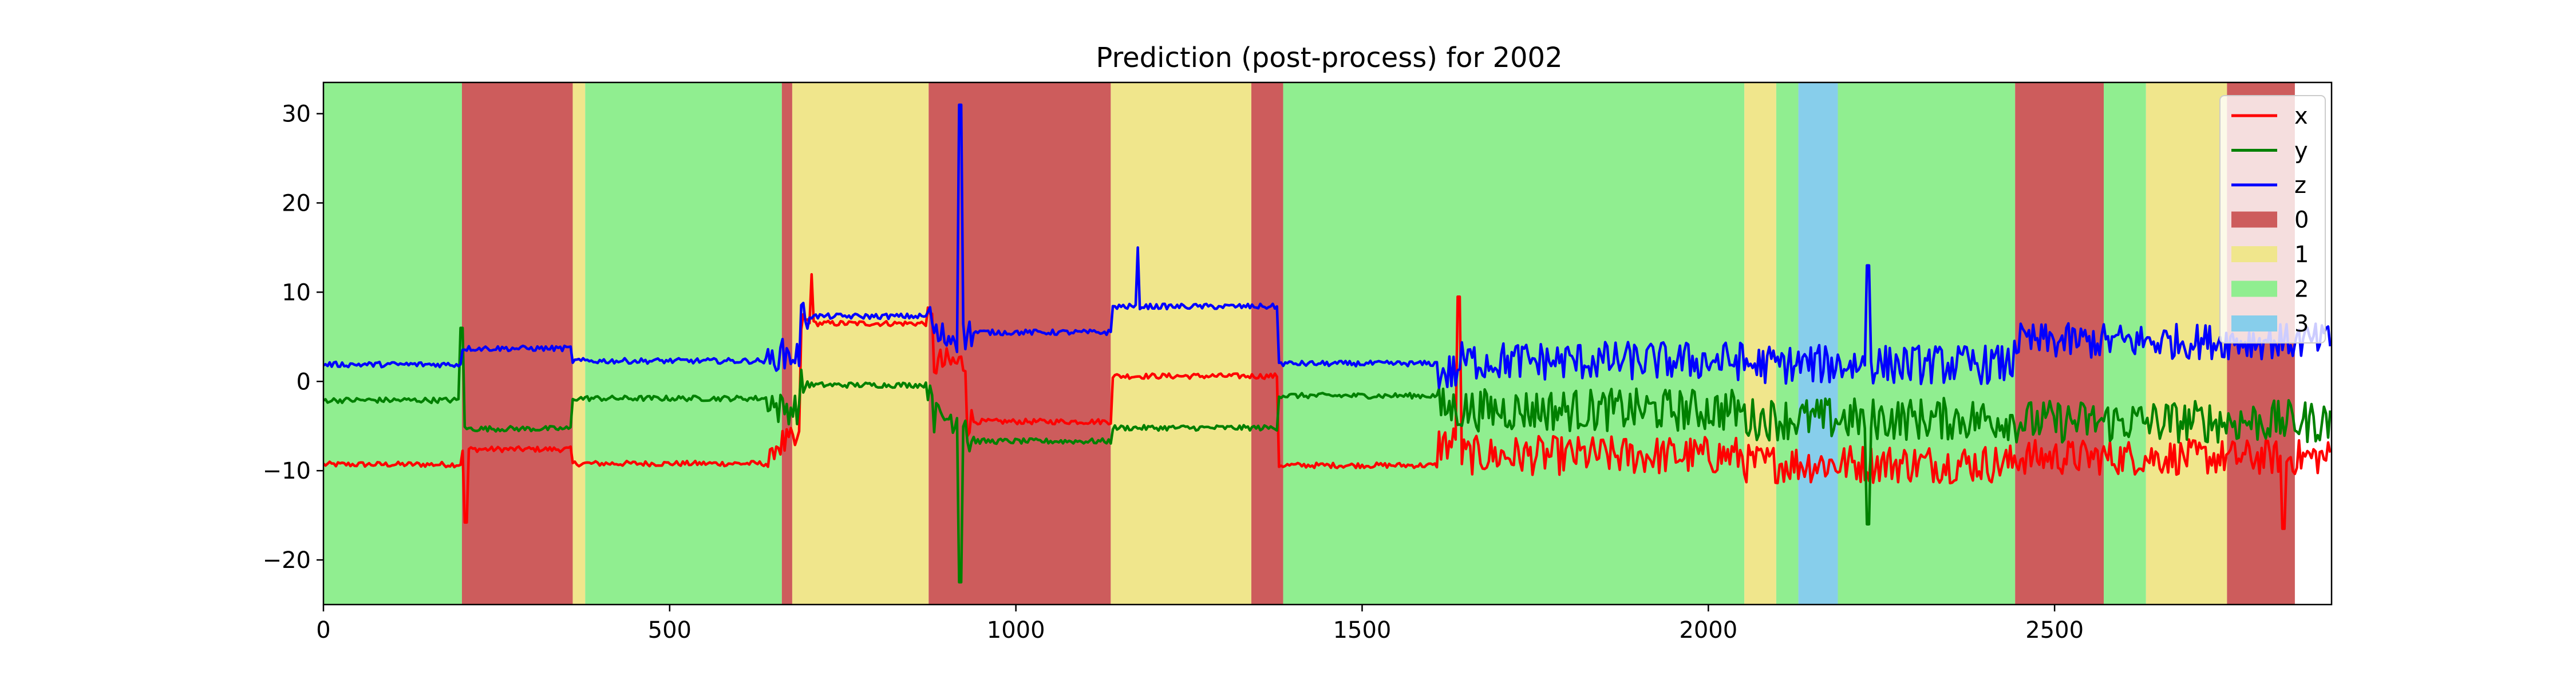 This screenshot has height=687, width=2576. I want to click on y-axis: −20 −10 0 10 20 30, so click(293, 338).